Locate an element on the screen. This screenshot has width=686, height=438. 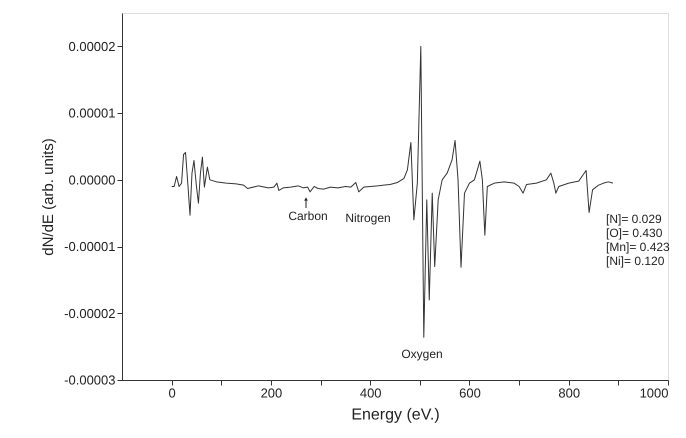
y-tick-label: -0.00002 is located at coordinates (90, 313).